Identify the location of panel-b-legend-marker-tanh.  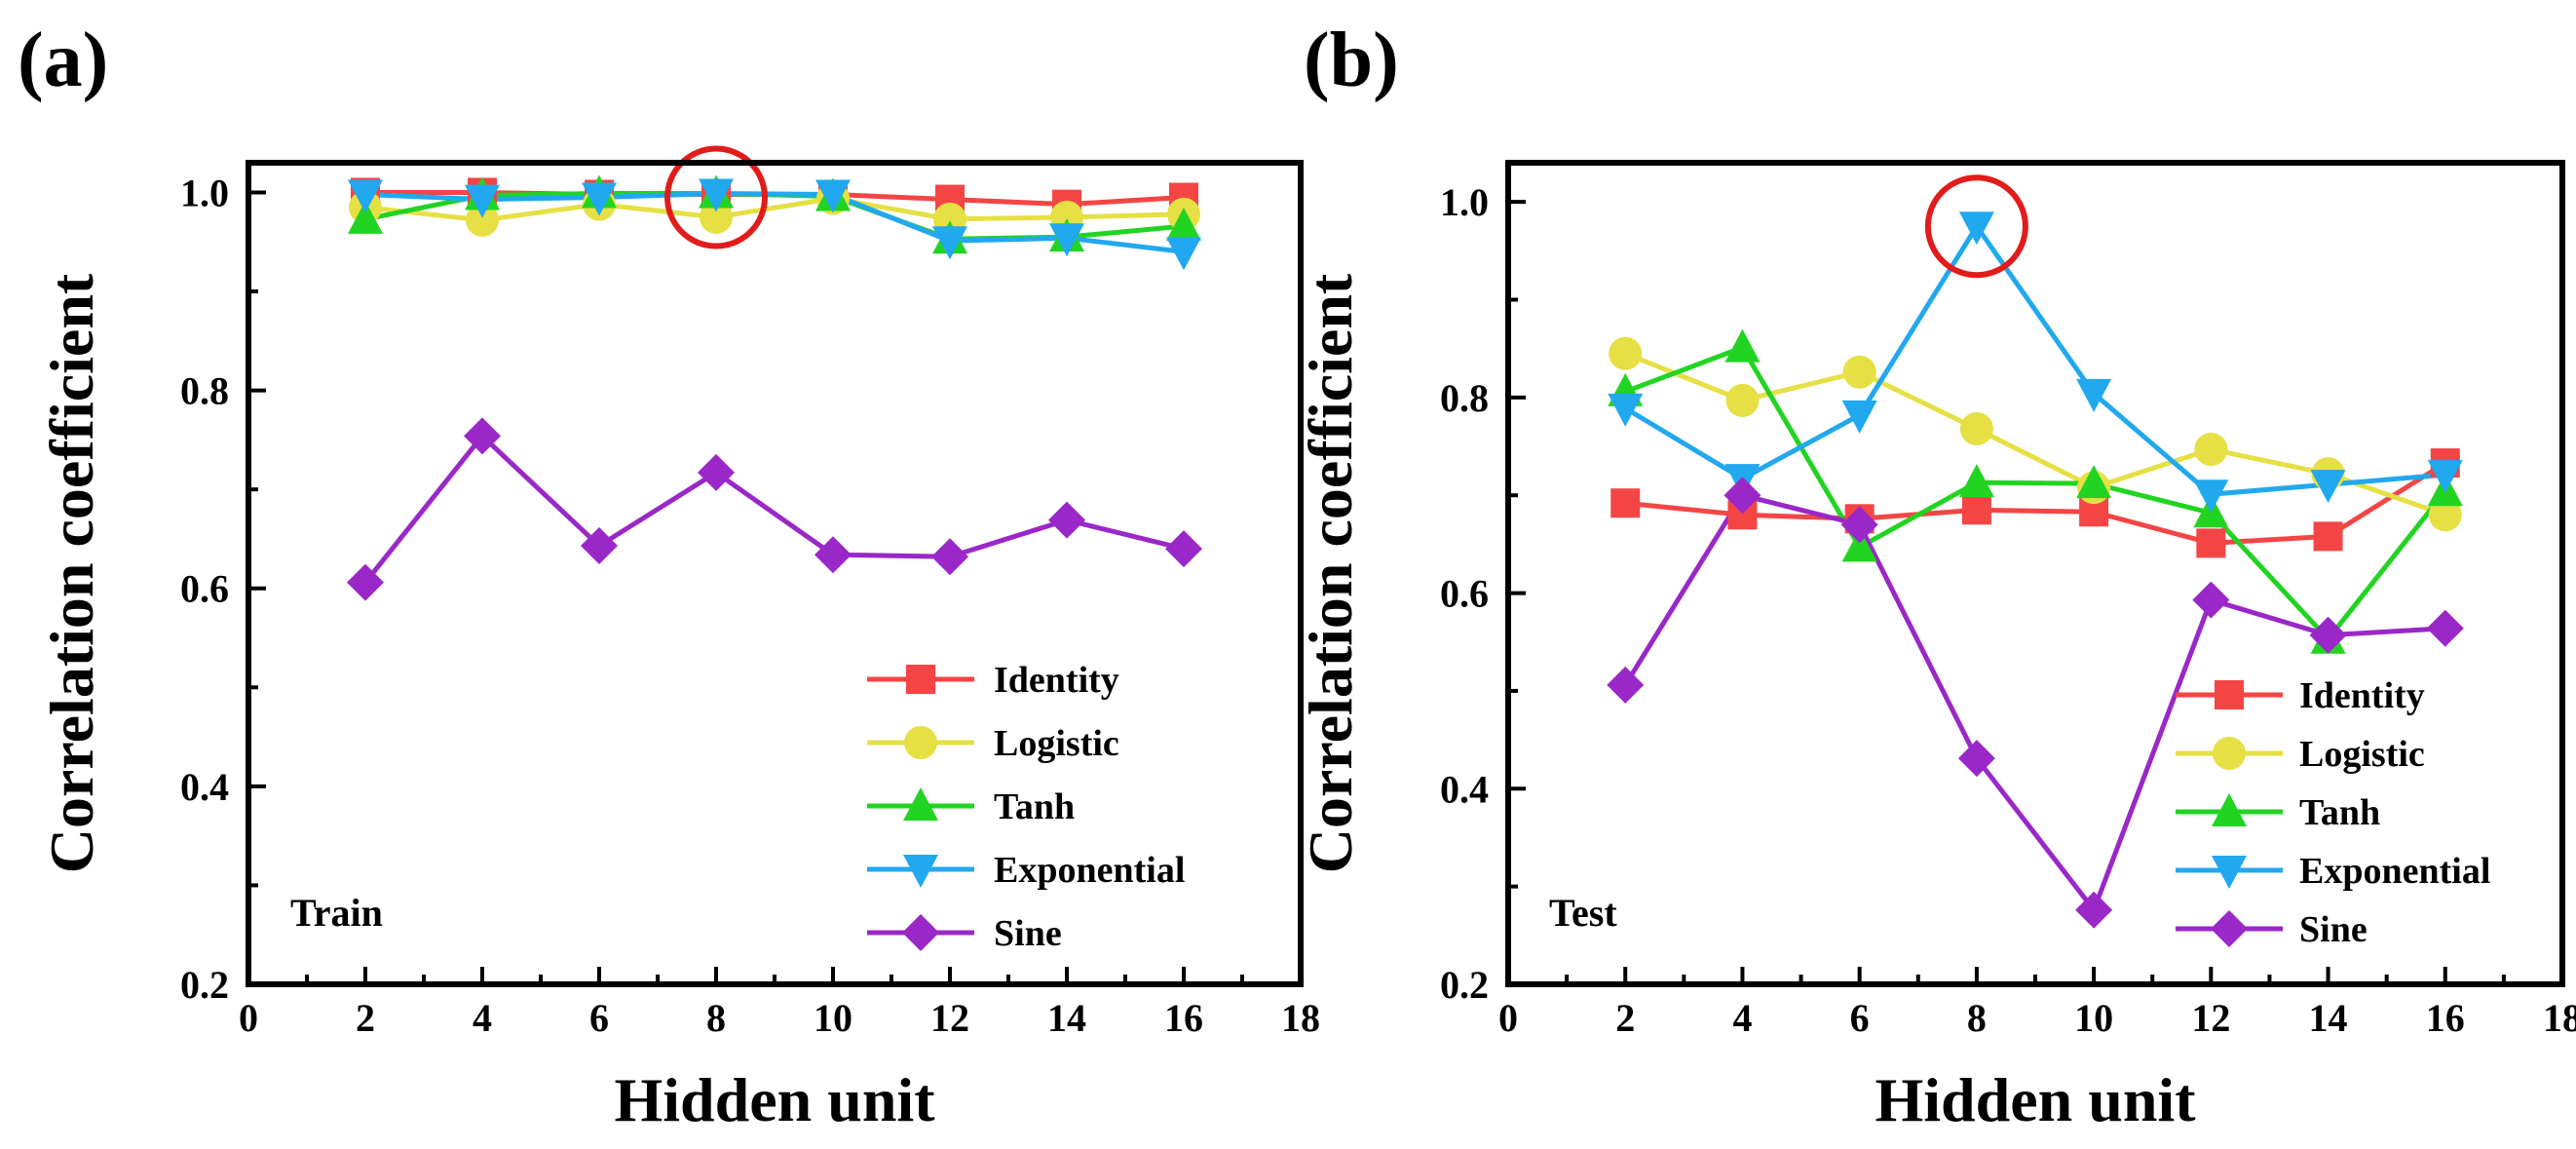
(2229, 809).